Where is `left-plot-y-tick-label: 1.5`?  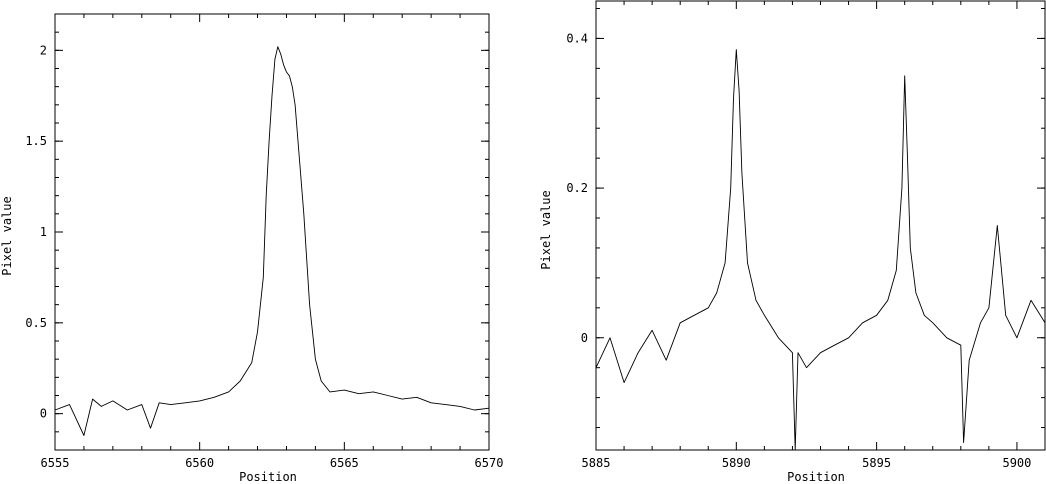
left-plot-y-tick-label: 1.5 is located at coordinates (36, 141).